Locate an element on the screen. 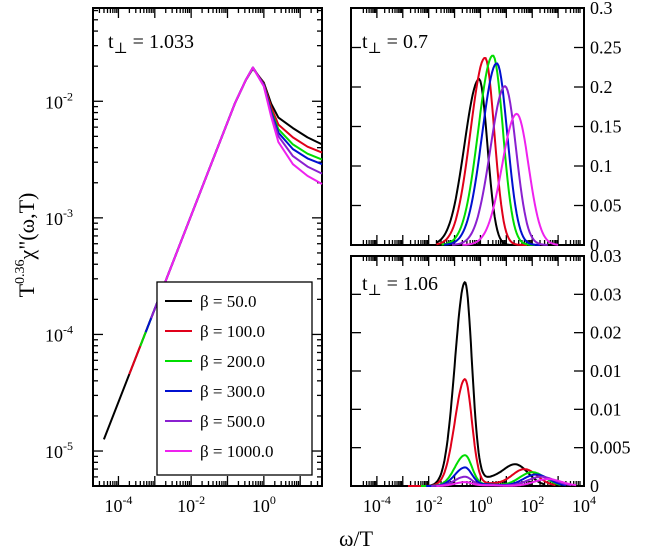  legend-label: β = 300.0 is located at coordinates (232, 391).